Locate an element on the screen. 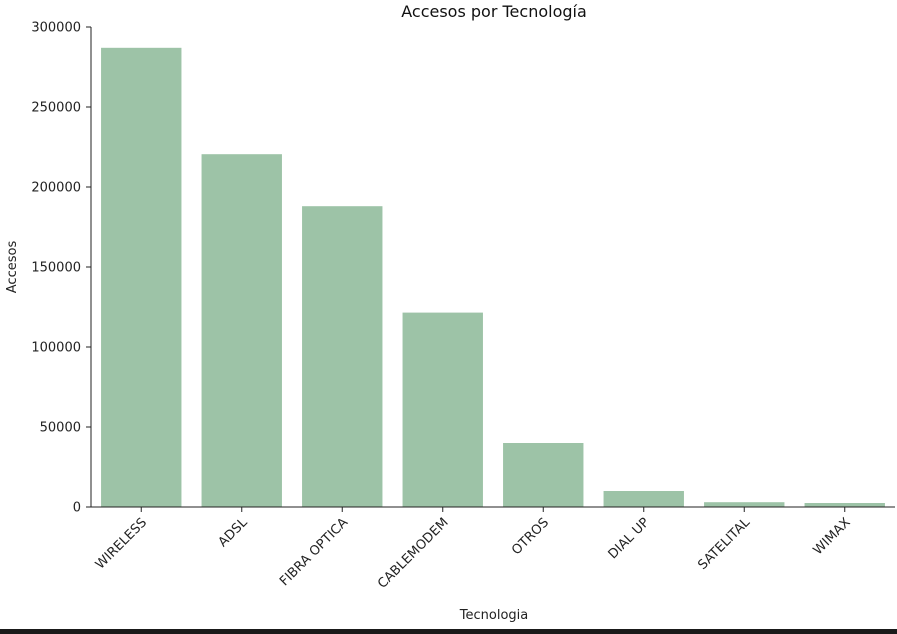 This screenshot has height=634, width=897. y-axis-ticks: 0 50000 100000 150000 200000 250000 300000 is located at coordinates (61, 268).